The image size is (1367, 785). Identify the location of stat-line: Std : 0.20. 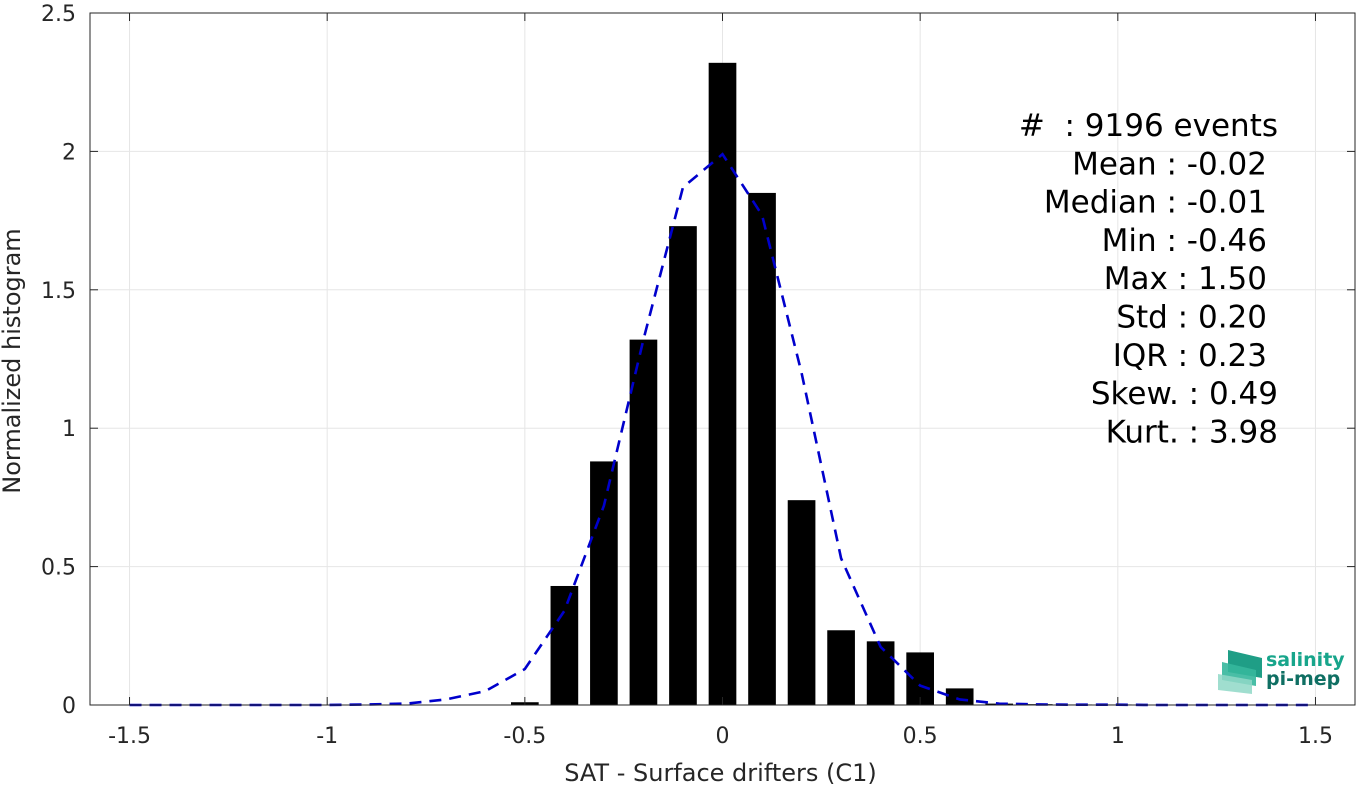
(1191, 318).